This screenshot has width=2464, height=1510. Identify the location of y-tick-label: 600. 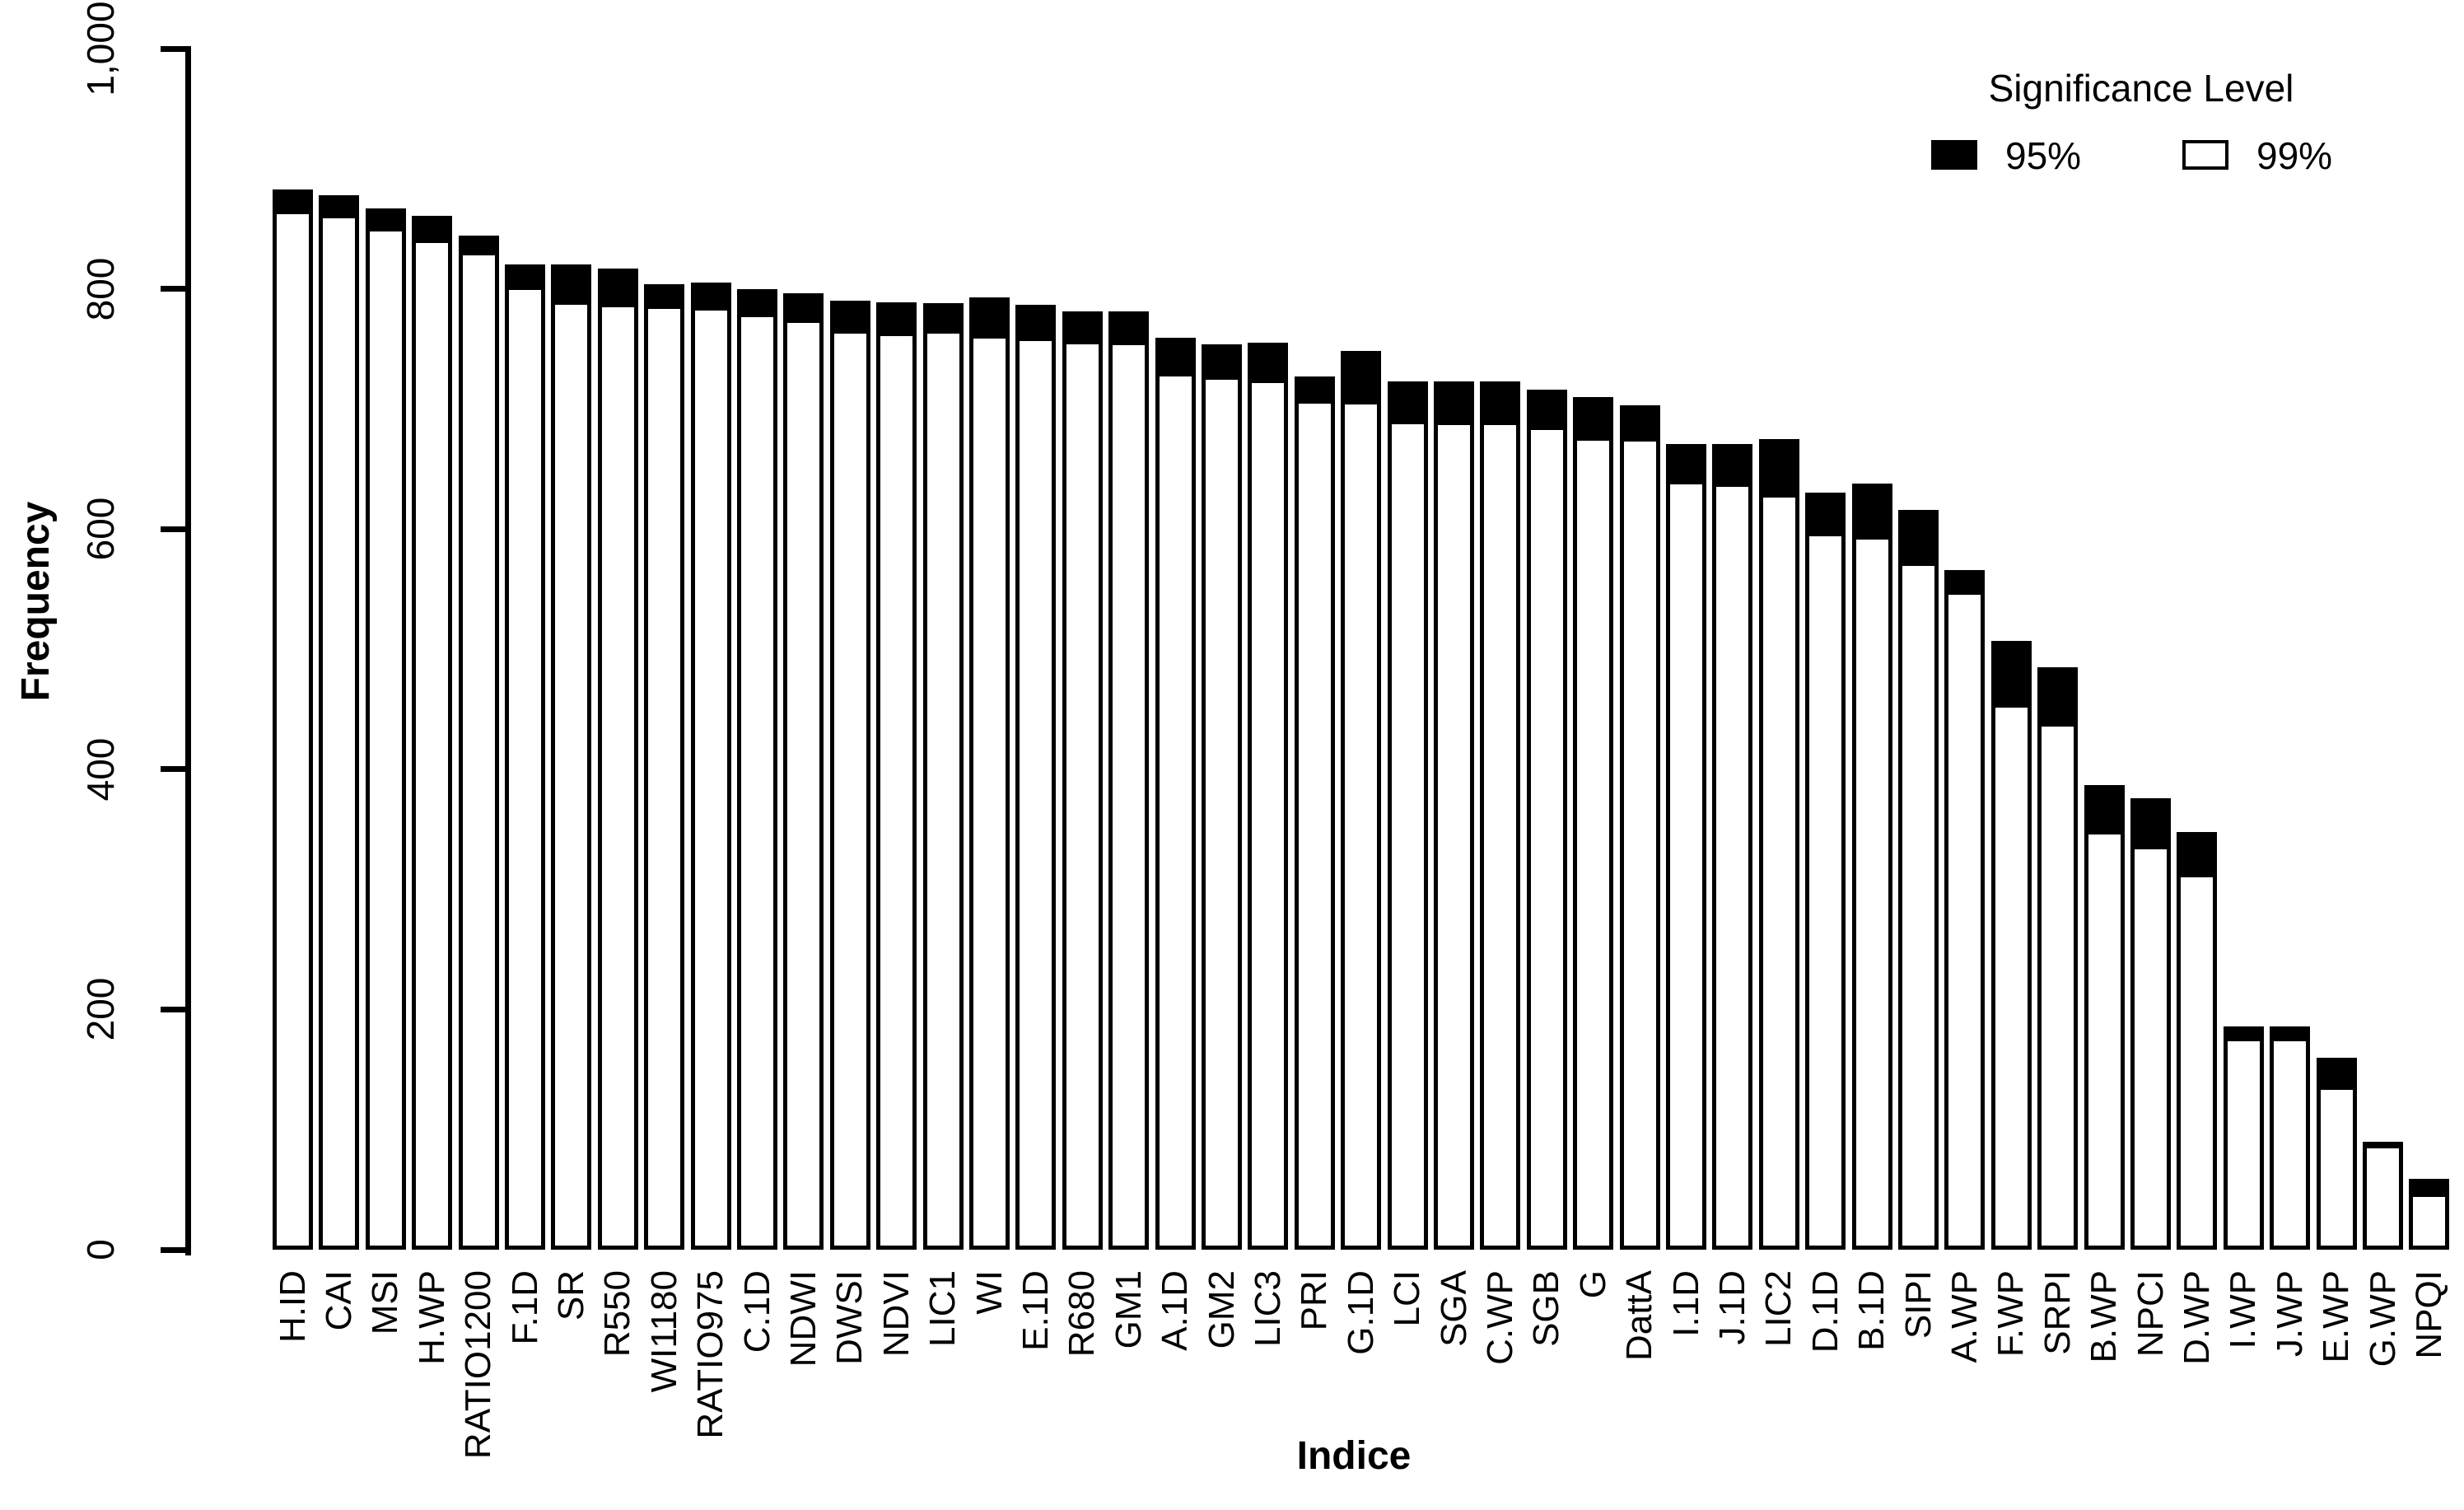
(100, 529).